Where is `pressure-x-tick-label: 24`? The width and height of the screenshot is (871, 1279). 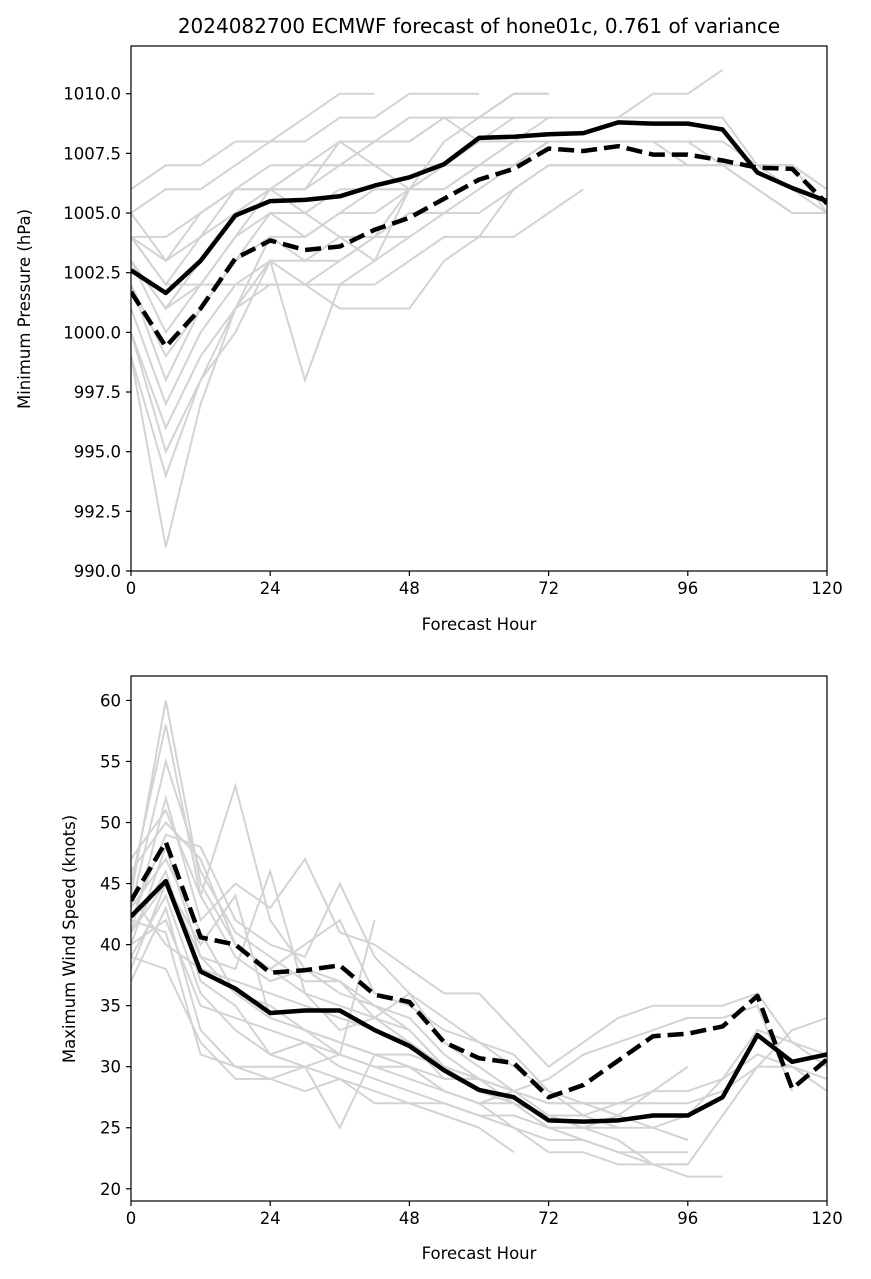
pressure-x-tick-label: 24 is located at coordinates (270, 588).